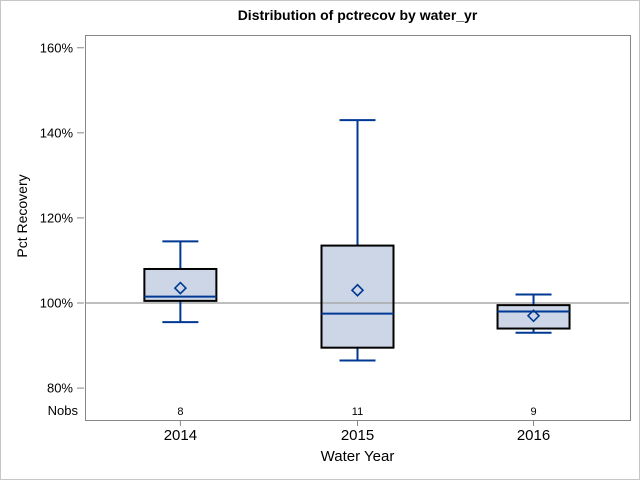  I want to click on y-tick-label: 80%, so click(60, 388).